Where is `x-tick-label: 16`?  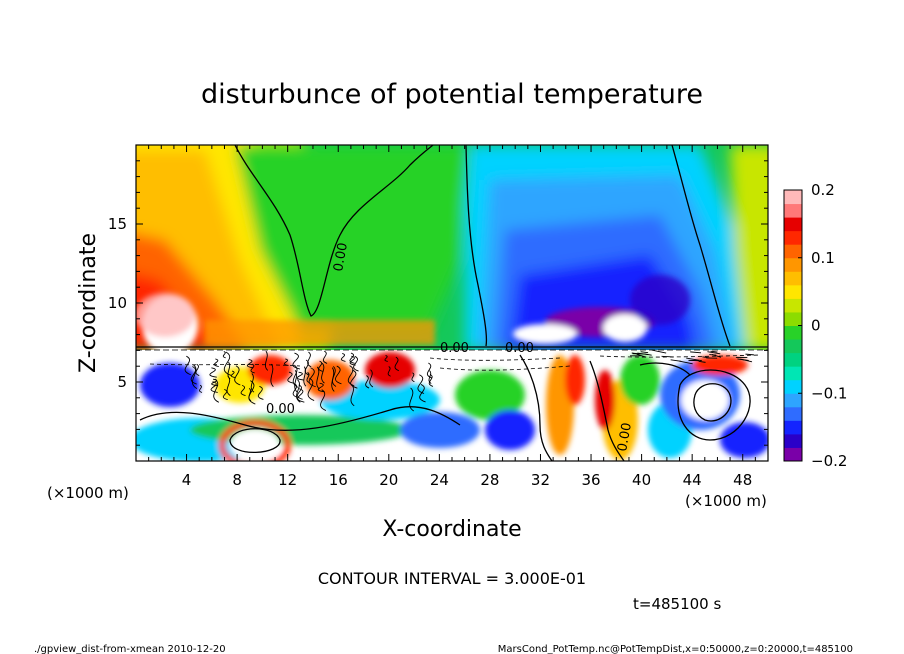
x-tick-label: 16 is located at coordinates (338, 480).